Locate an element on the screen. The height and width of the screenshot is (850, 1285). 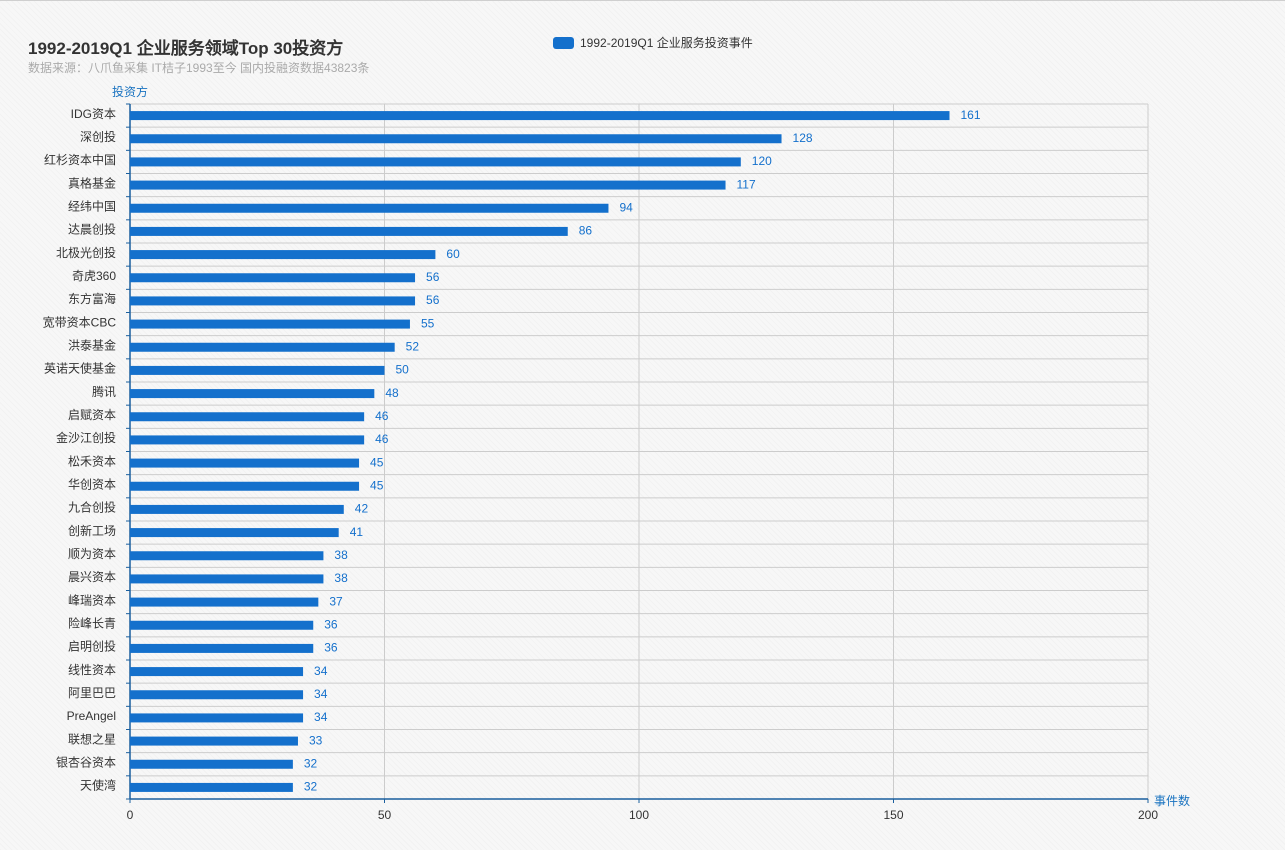
data-label: 161 is located at coordinates (970, 115).